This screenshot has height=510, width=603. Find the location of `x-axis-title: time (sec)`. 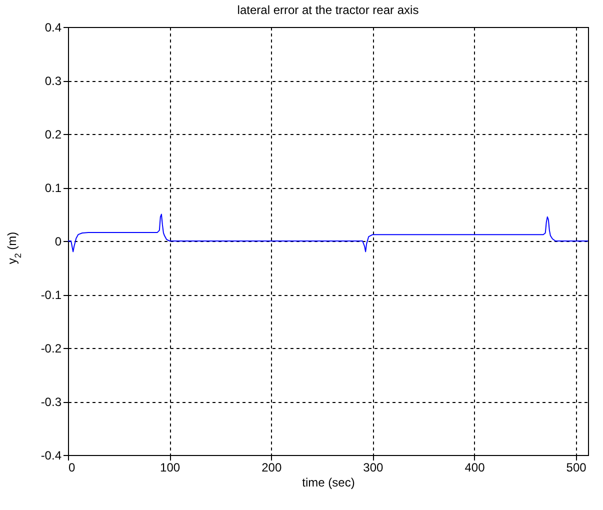

x-axis-title: time (sec) is located at coordinates (328, 483).